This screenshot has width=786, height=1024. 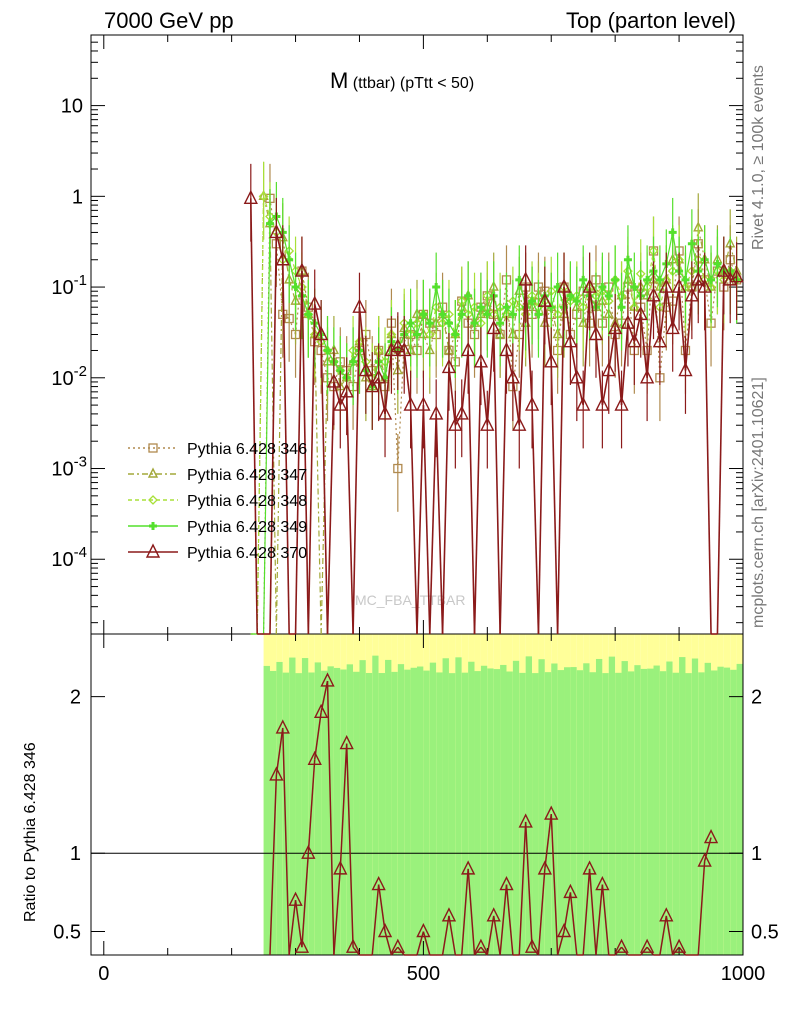 I want to click on legend-label: Pythia 6.428 348, so click(x=247, y=501).